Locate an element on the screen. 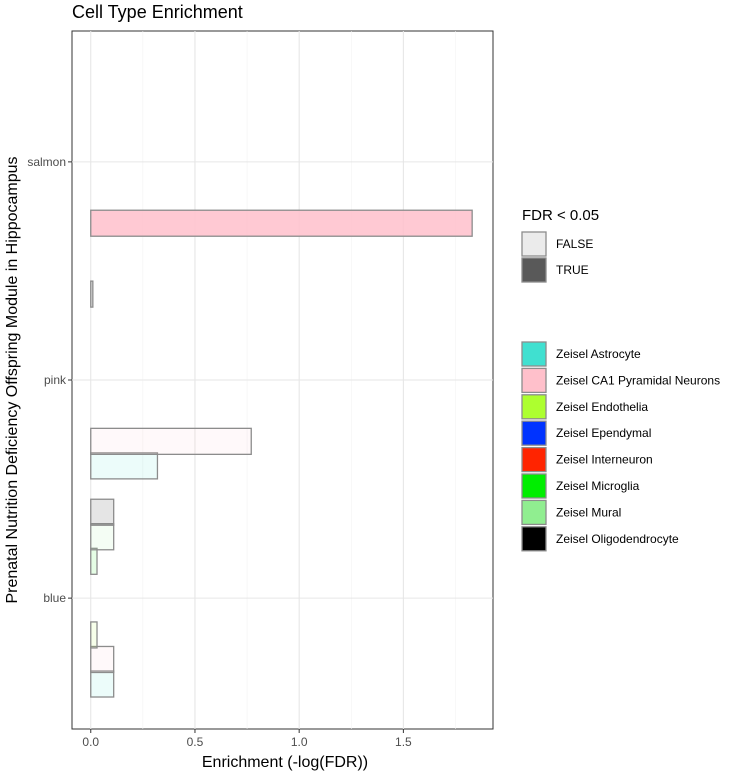  y-axis: blue pink salmon is located at coordinates (49, 380).